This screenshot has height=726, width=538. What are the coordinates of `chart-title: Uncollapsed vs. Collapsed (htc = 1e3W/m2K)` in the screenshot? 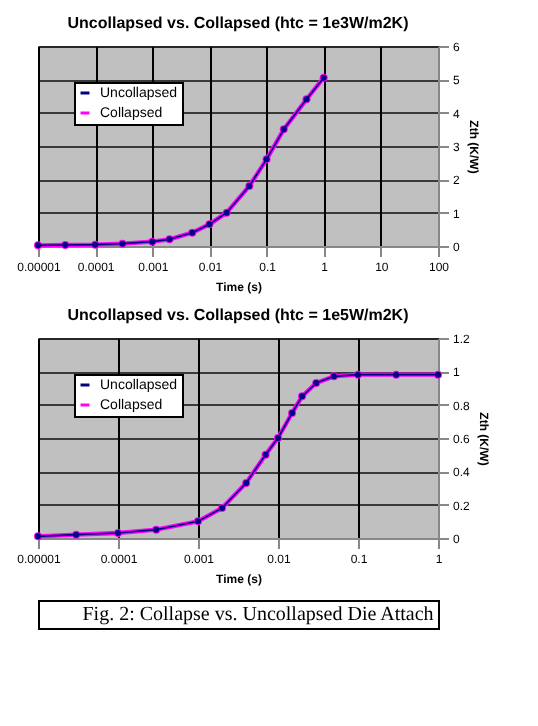 It's located at (238, 23).